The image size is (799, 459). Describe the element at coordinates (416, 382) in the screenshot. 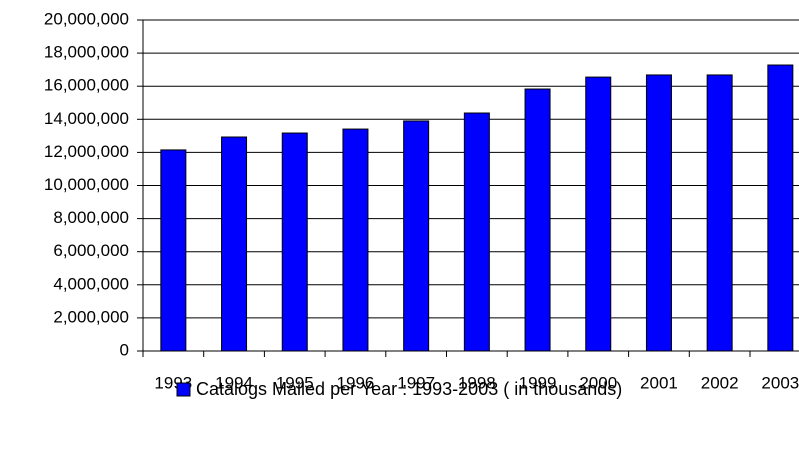

I see `x-tick-label: 1997` at that location.